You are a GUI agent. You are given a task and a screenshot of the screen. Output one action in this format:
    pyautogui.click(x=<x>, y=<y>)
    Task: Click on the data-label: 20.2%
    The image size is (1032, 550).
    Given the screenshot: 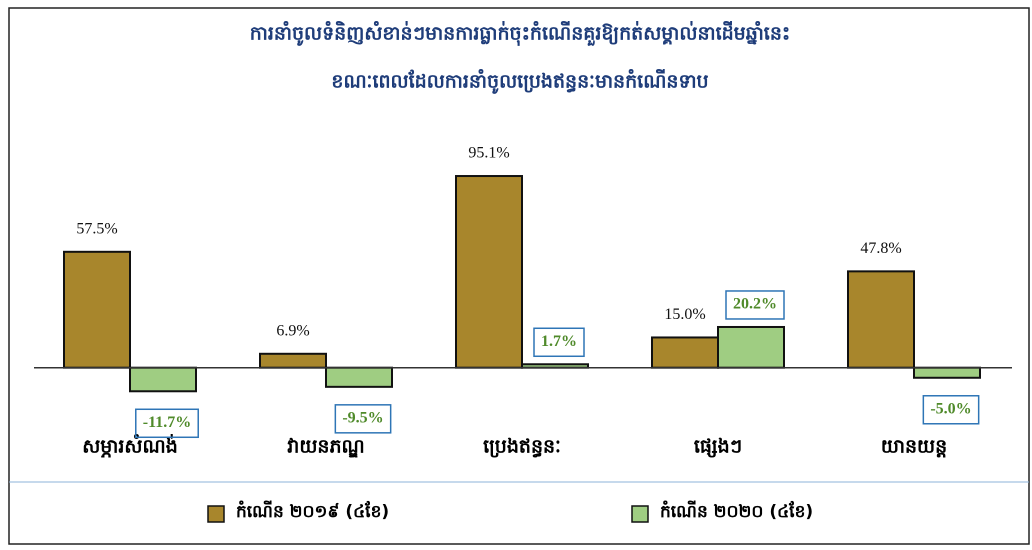 What is the action you would take?
    pyautogui.click(x=755, y=304)
    